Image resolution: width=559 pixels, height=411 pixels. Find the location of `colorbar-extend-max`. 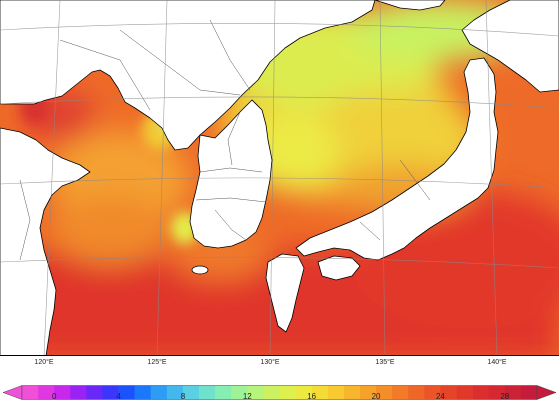

colorbar-extend-max is located at coordinates (546, 392).